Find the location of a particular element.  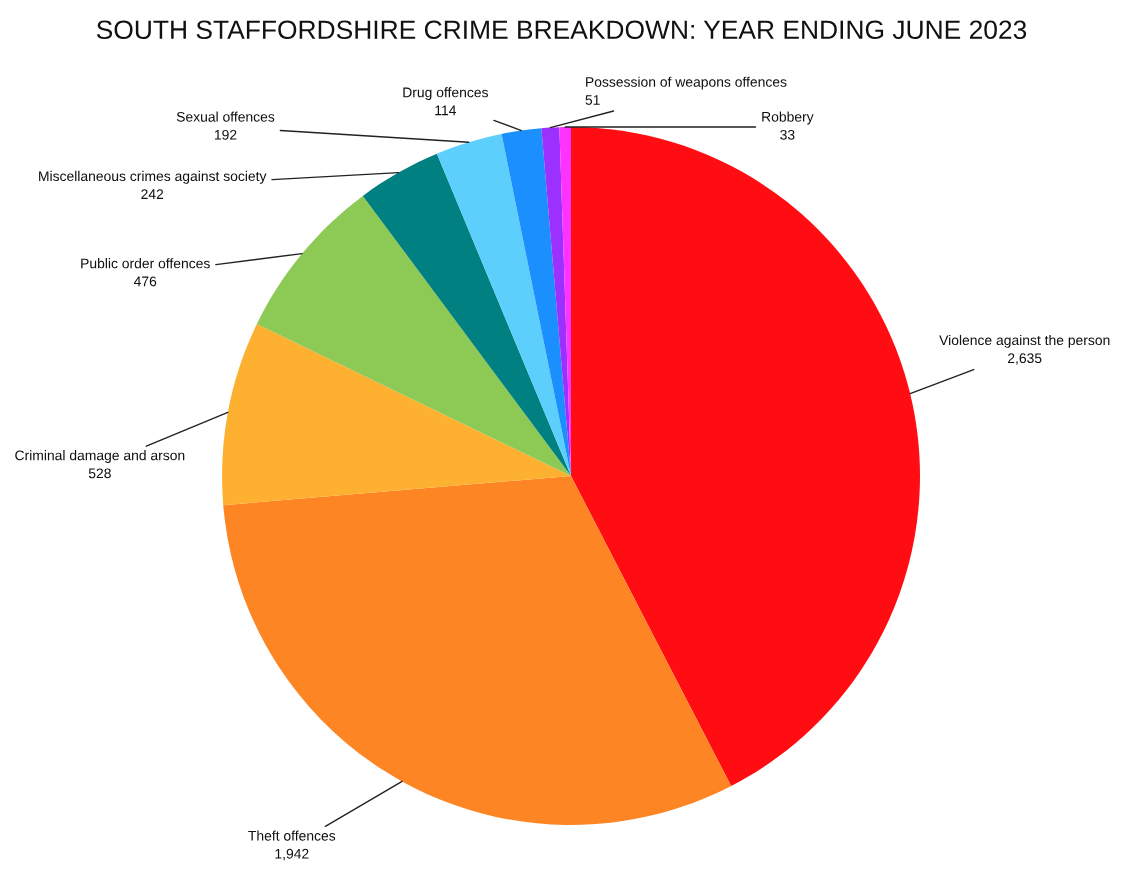

data-label: 51 is located at coordinates (592, 100).